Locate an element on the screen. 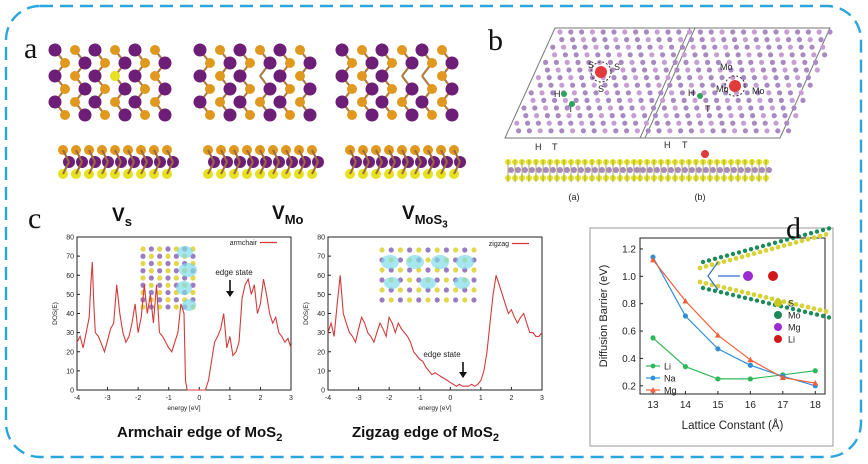 The image size is (868, 464). x-tick-label: 0 is located at coordinates (450, 398).